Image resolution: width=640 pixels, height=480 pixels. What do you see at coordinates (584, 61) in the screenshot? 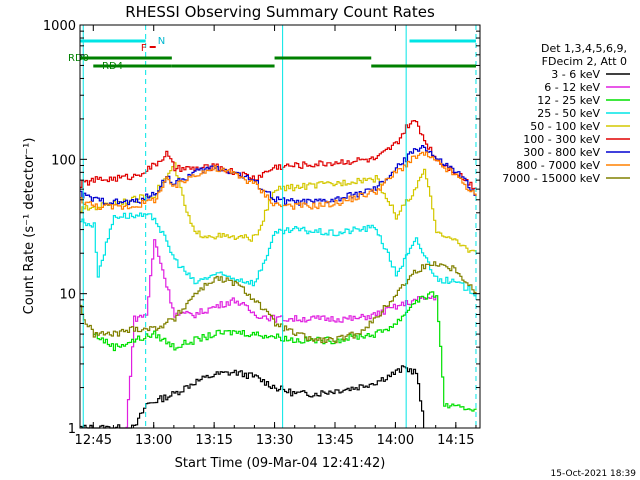
I see `legend-header-1: FDecim 2, Att 0` at bounding box center [584, 61].